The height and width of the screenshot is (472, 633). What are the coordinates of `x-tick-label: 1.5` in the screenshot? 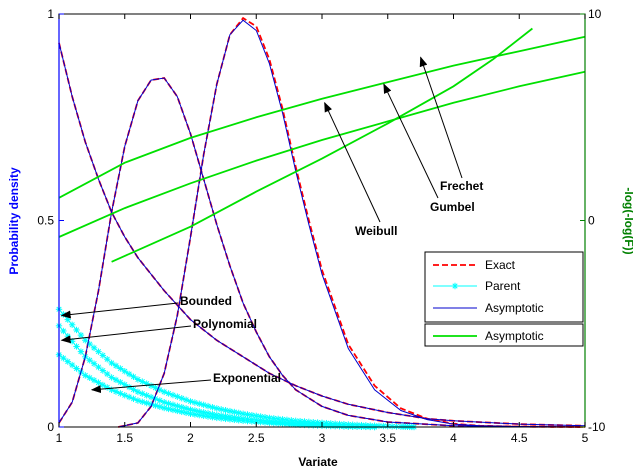 It's located at (124, 438).